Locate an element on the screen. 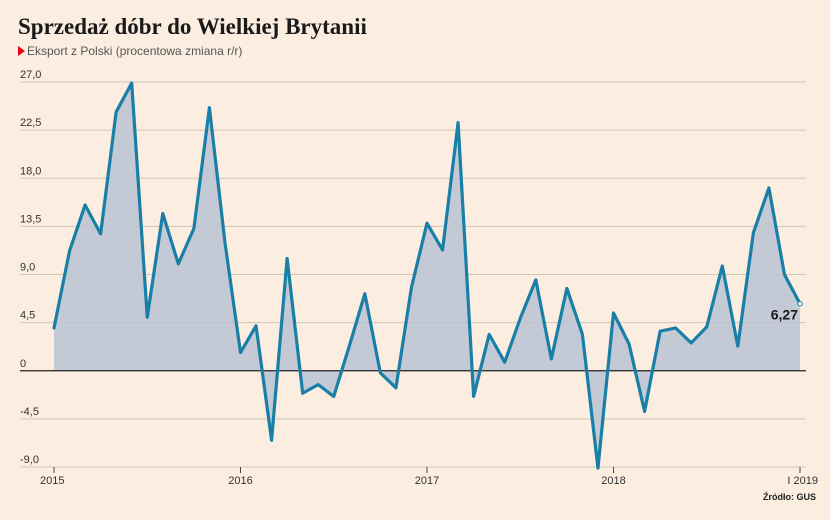 The image size is (830, 520). subtitle-marker-icon is located at coordinates (21, 51).